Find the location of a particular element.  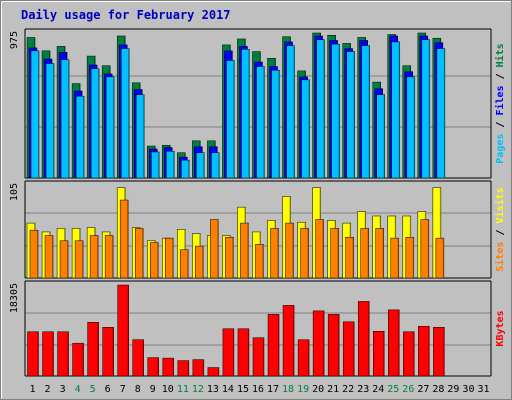

x-tick-label-26: 26 is located at coordinates (408, 389).